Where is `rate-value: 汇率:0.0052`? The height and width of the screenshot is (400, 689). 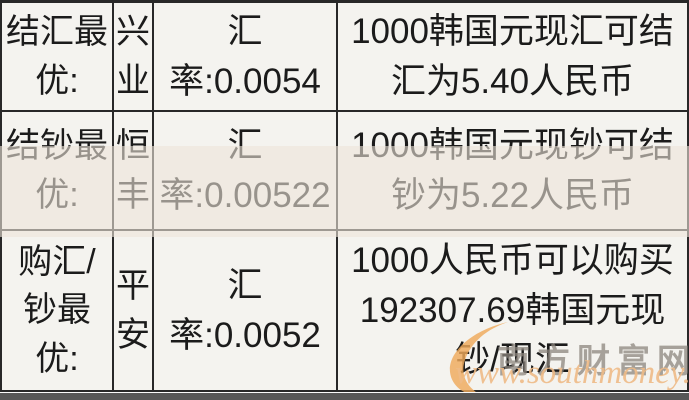
rate-value: 汇率:0.0052 is located at coordinates (246, 310).